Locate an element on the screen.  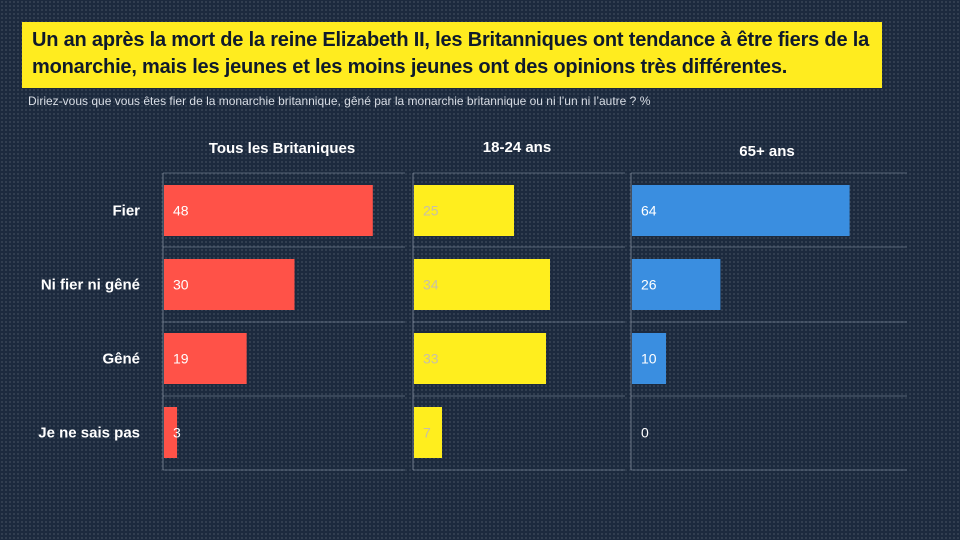
category-label: Ni fier ni gêné is located at coordinates (90, 285).